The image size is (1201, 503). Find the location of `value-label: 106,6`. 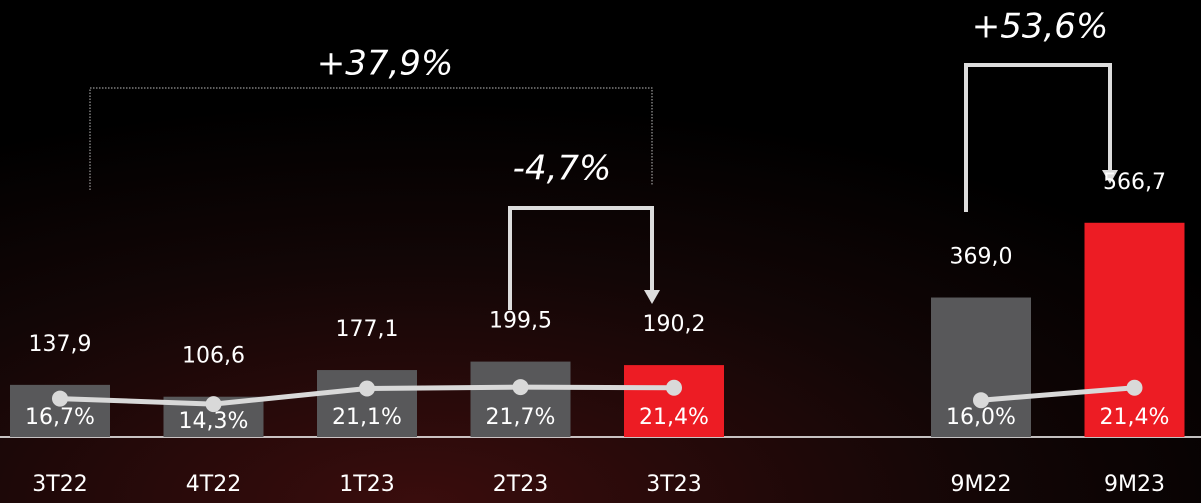

value-label: 106,6 is located at coordinates (213, 356).